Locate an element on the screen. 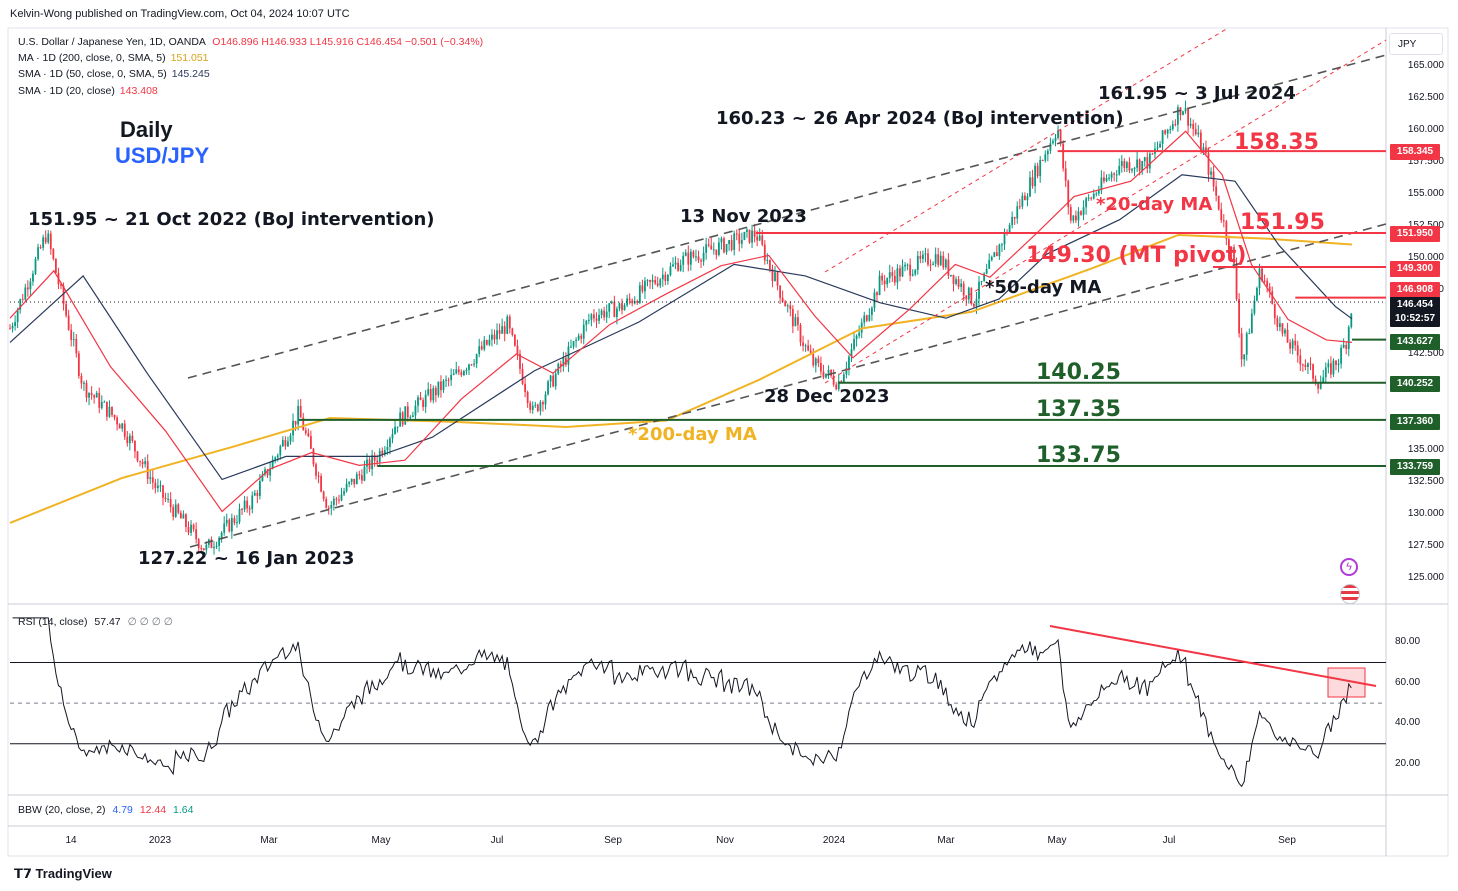  legend-ma200: MA · 1D (200, close, 0, SMA, 5) 151.051 is located at coordinates (113, 58).